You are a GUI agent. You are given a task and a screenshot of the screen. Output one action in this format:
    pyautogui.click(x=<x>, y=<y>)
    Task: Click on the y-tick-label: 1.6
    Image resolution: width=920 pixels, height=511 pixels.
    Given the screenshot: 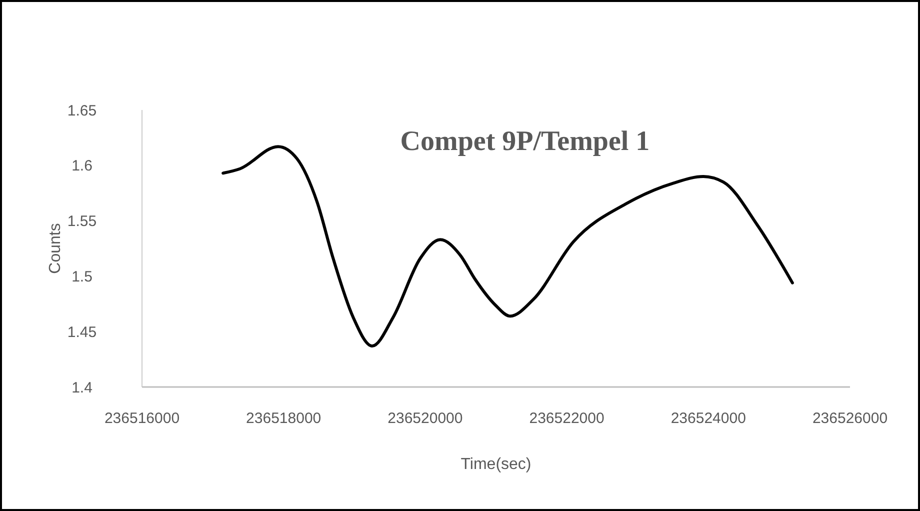 What is the action you would take?
    pyautogui.click(x=82, y=166)
    